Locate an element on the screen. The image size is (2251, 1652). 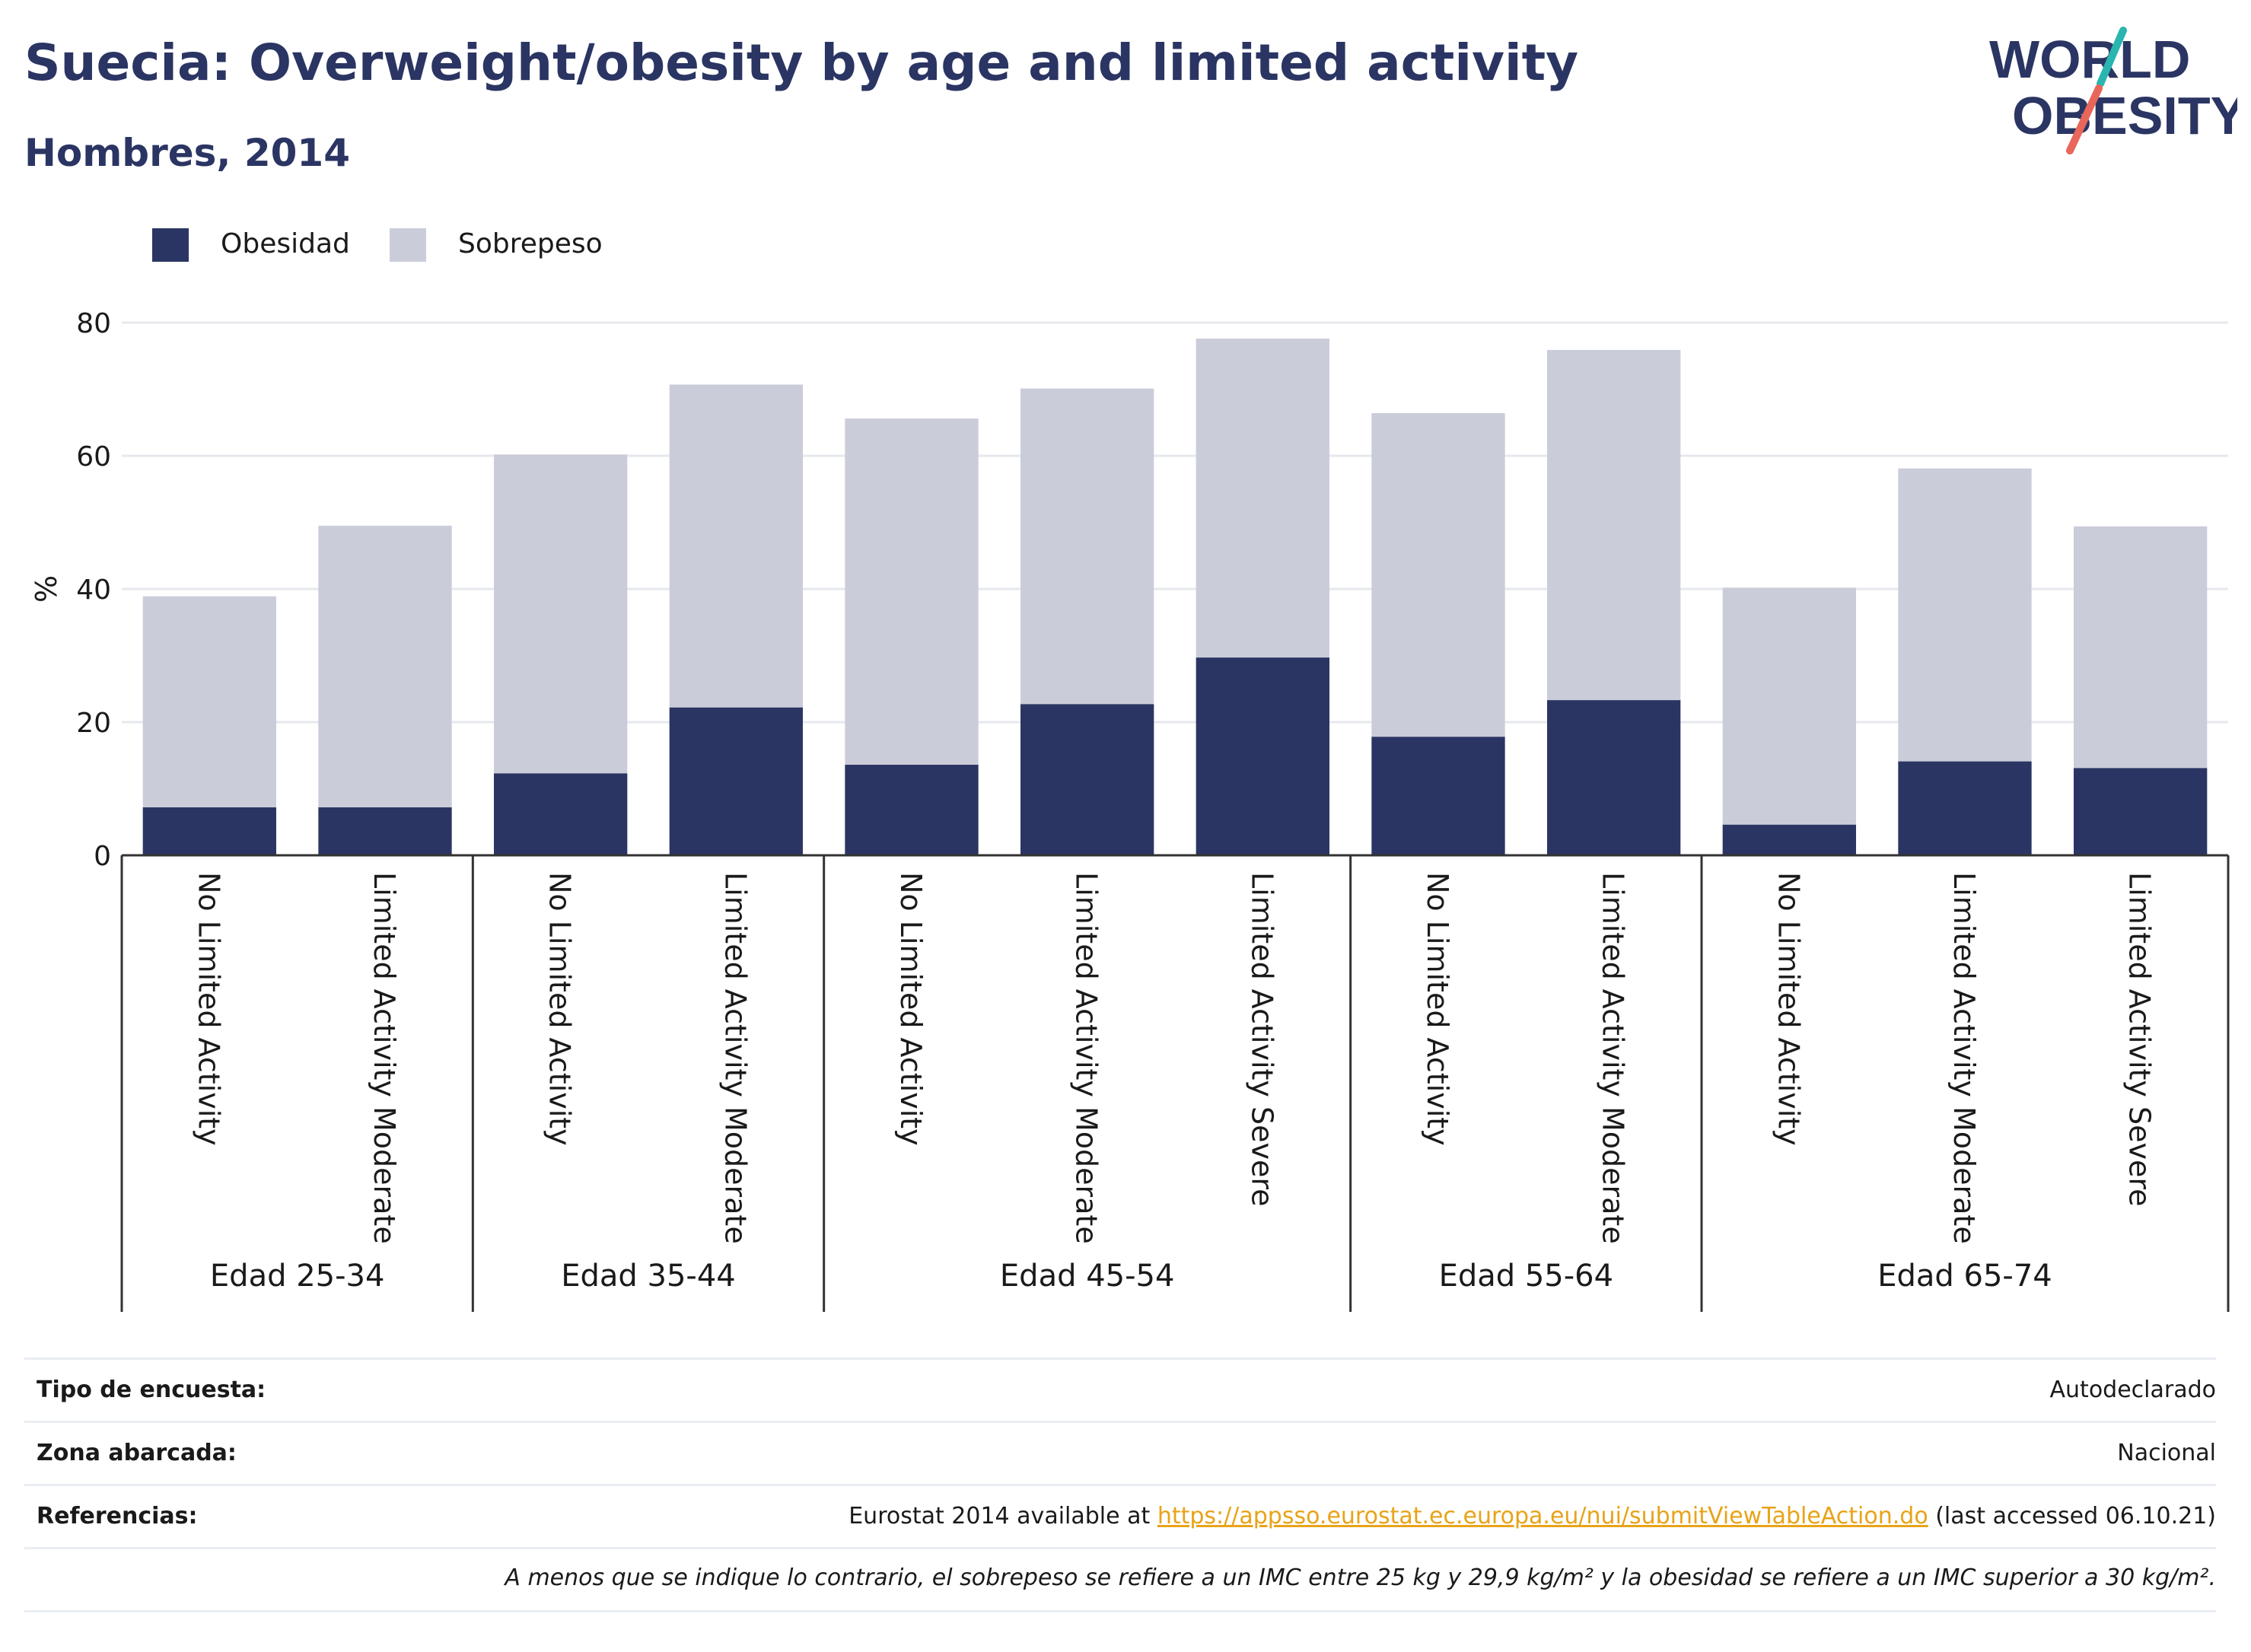
info-table-bottom-border is located at coordinates (1120, 1611).